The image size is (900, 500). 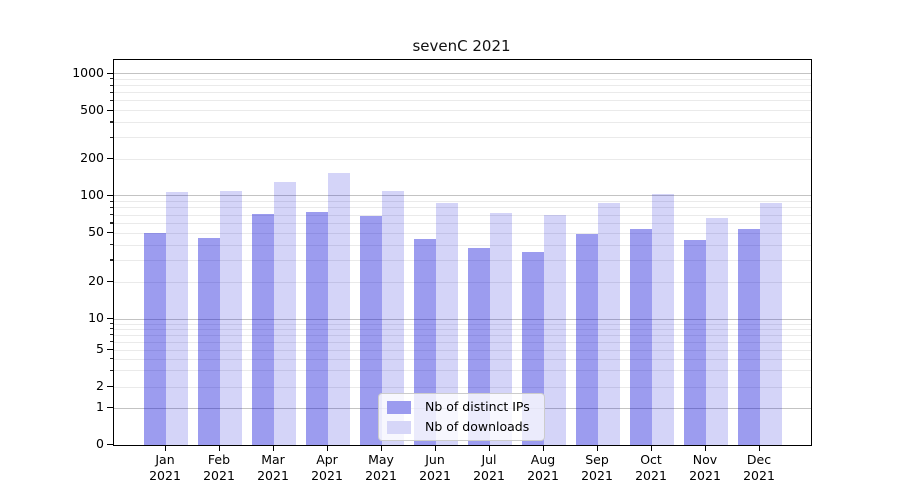 I want to click on bar-distinct-ips-oct, so click(x=641, y=336).